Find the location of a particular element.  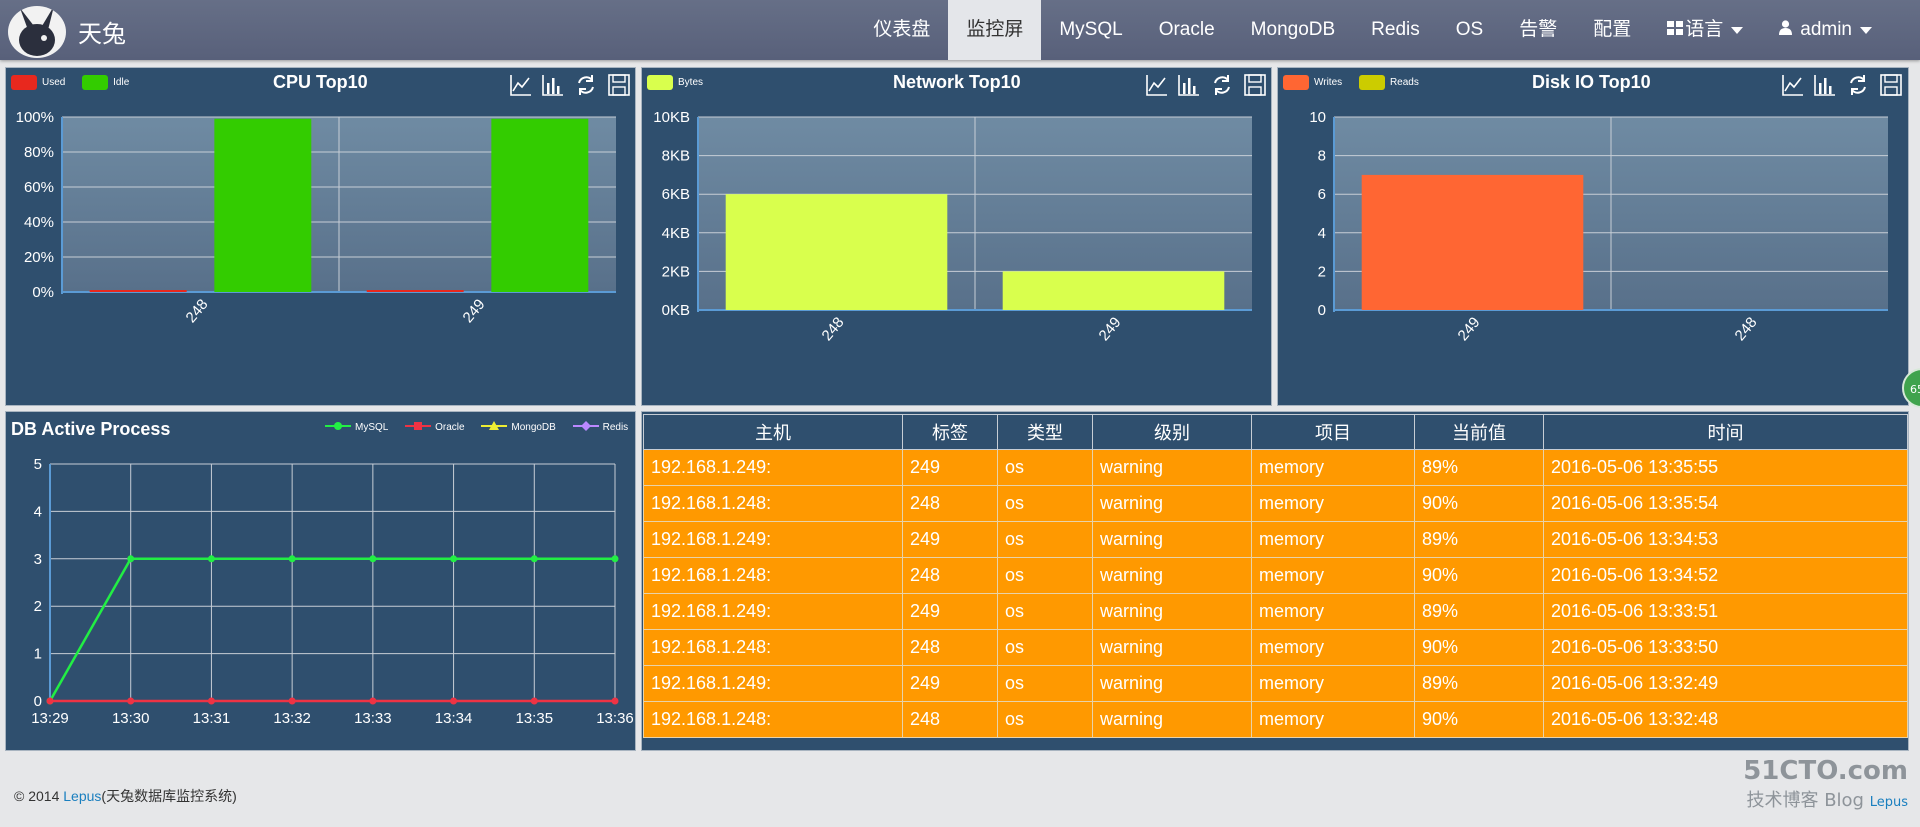

process-legend-mysql-marker is located at coordinates (338, 427).